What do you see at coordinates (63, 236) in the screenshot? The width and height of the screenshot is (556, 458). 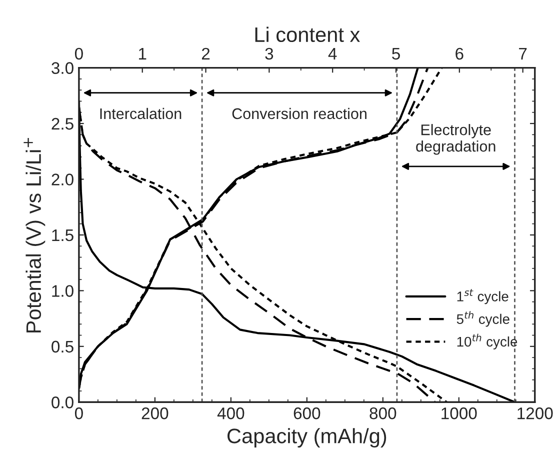 I see `y-tick-label: 1.5` at bounding box center [63, 236].